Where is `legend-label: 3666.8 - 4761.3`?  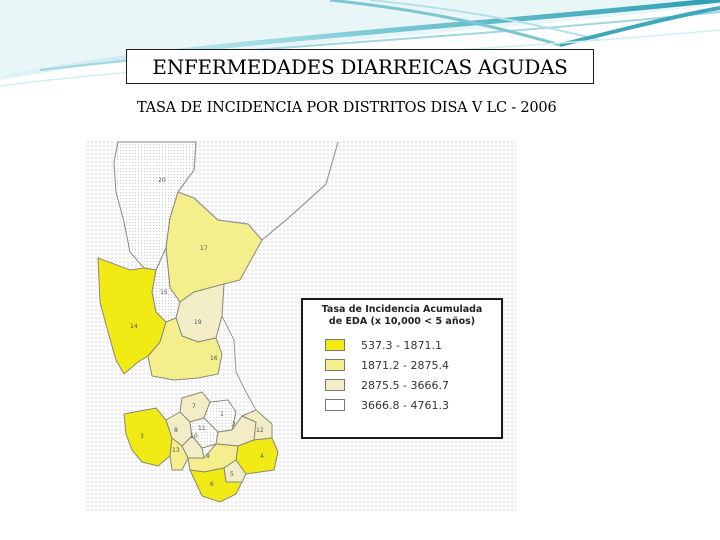 legend-label: 3666.8 - 4761.3 is located at coordinates (405, 405).